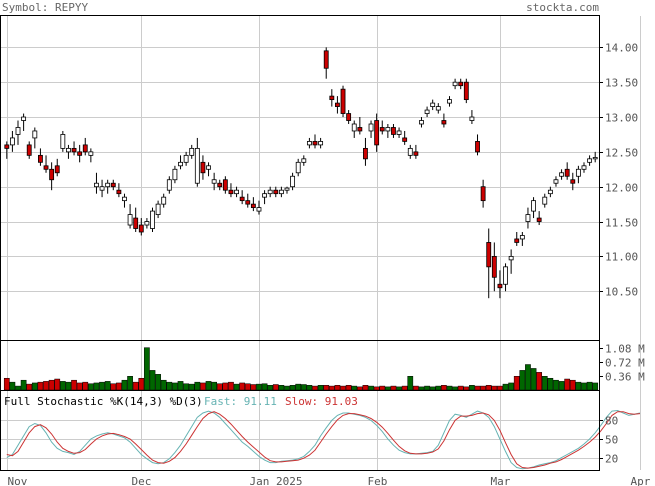 The height and width of the screenshot is (486, 655). I want to click on price-tick-label: 10.50, so click(621, 292).